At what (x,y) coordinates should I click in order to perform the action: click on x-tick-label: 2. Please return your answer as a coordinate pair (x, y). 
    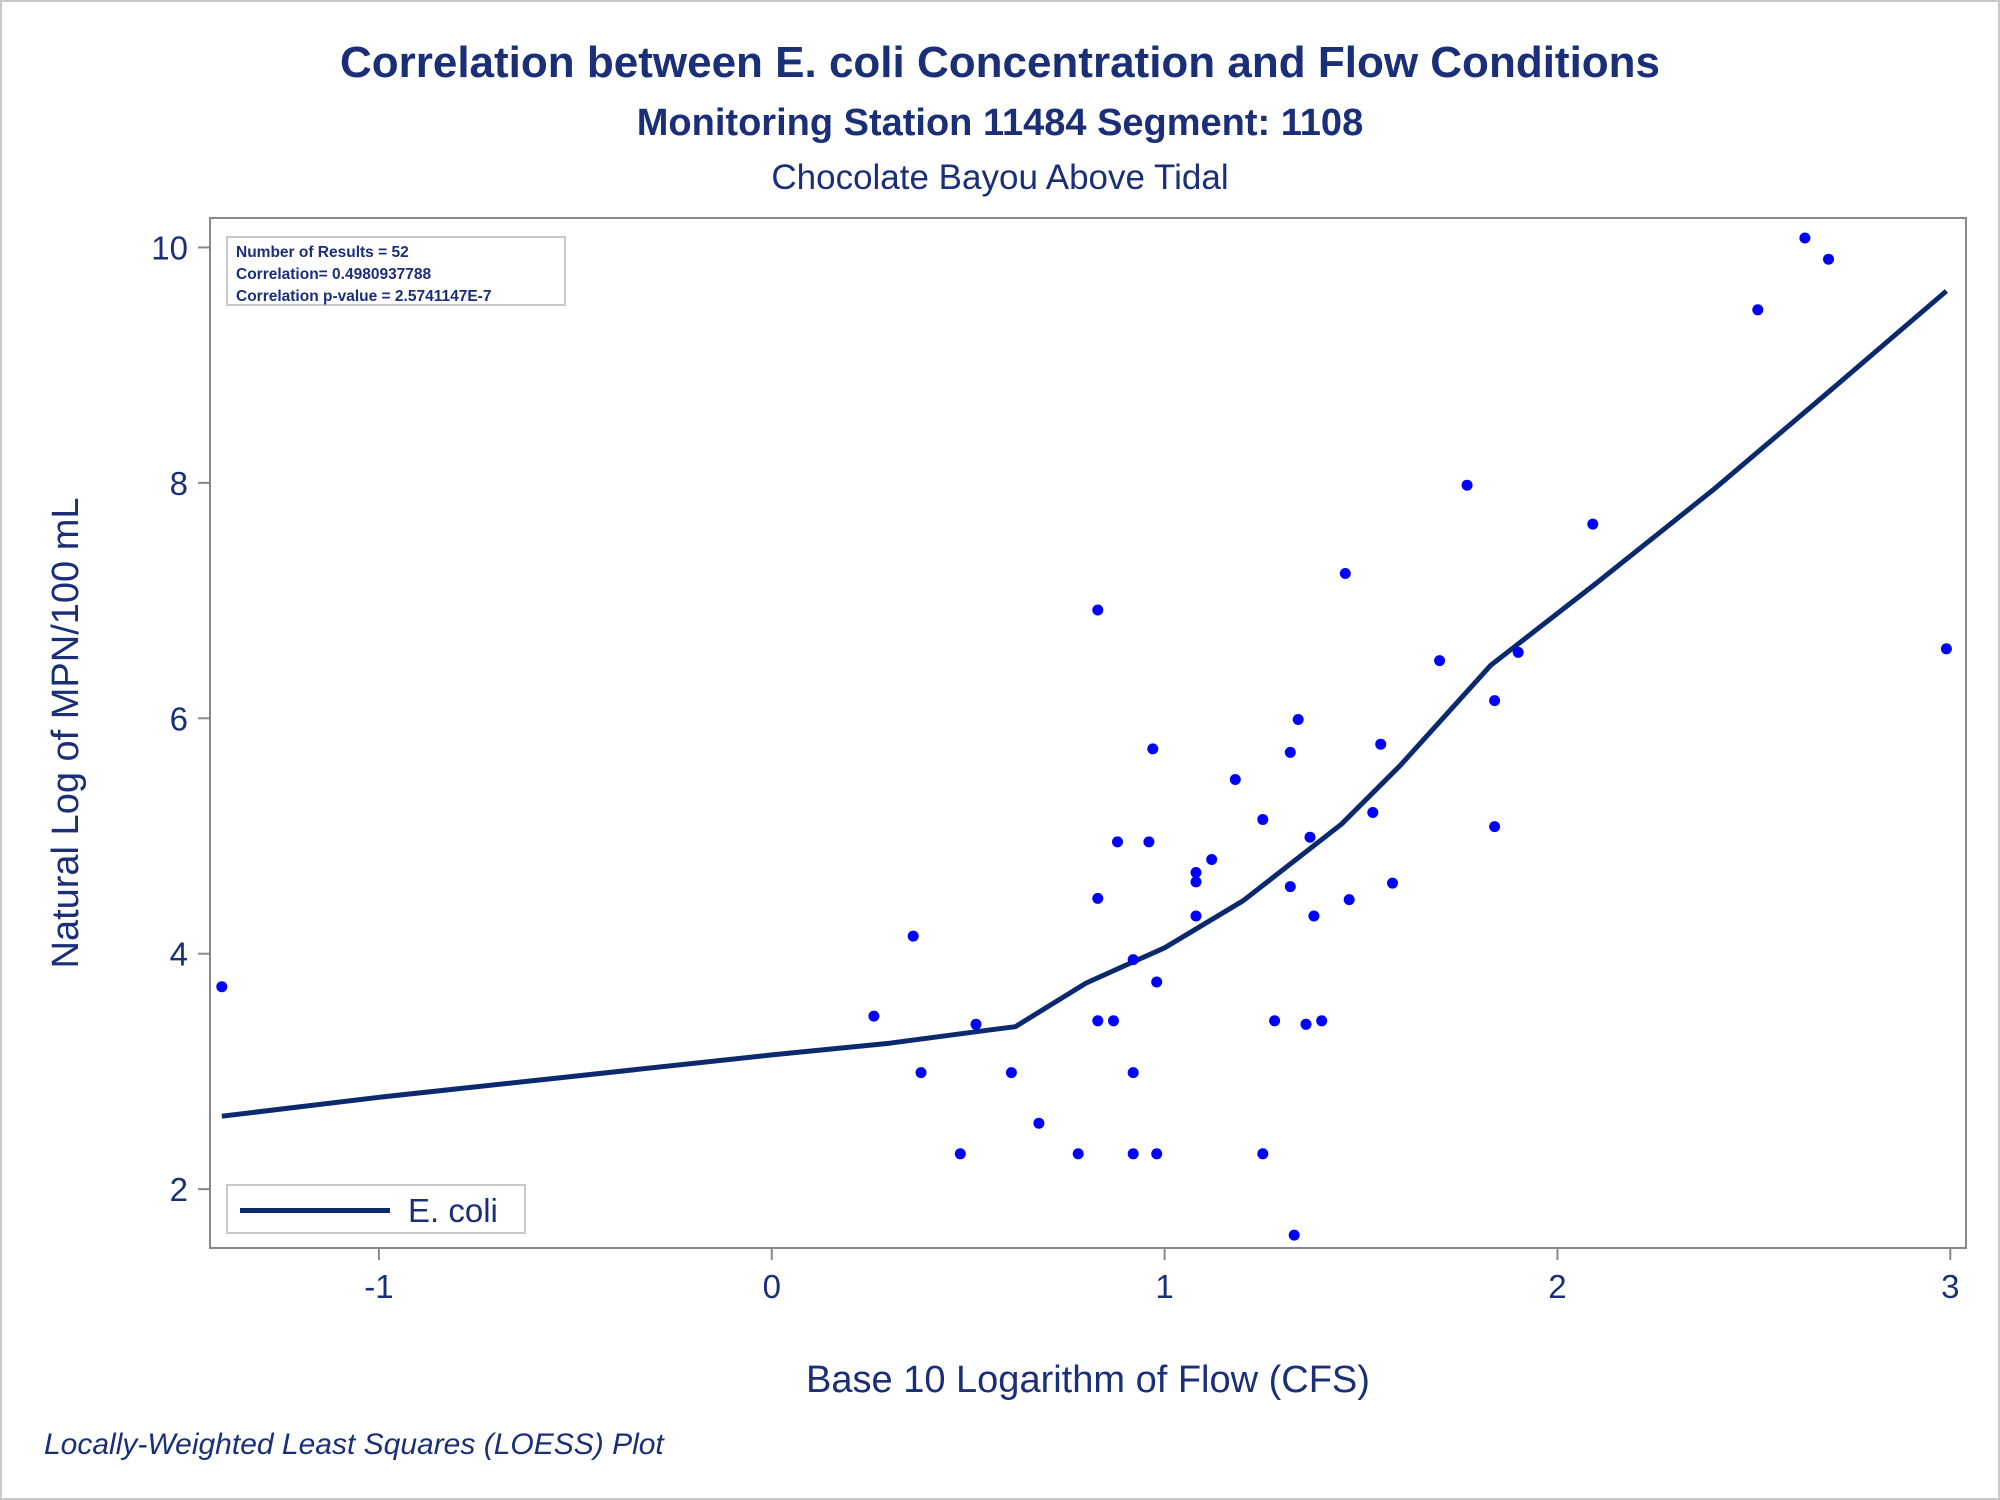
    Looking at the image, I should click on (1557, 1286).